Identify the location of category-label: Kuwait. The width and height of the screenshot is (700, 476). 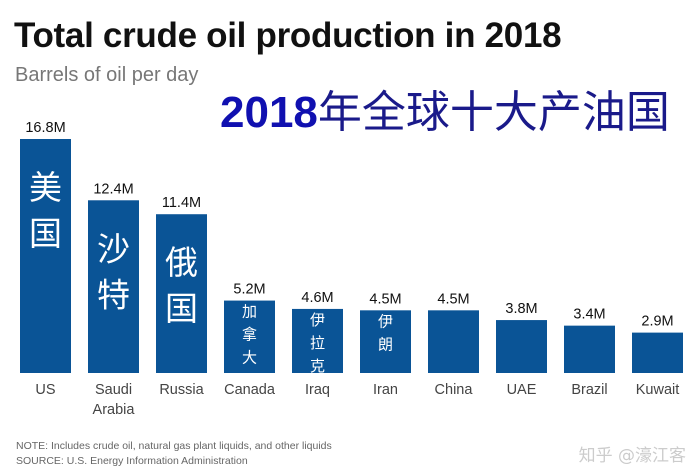
(658, 390).